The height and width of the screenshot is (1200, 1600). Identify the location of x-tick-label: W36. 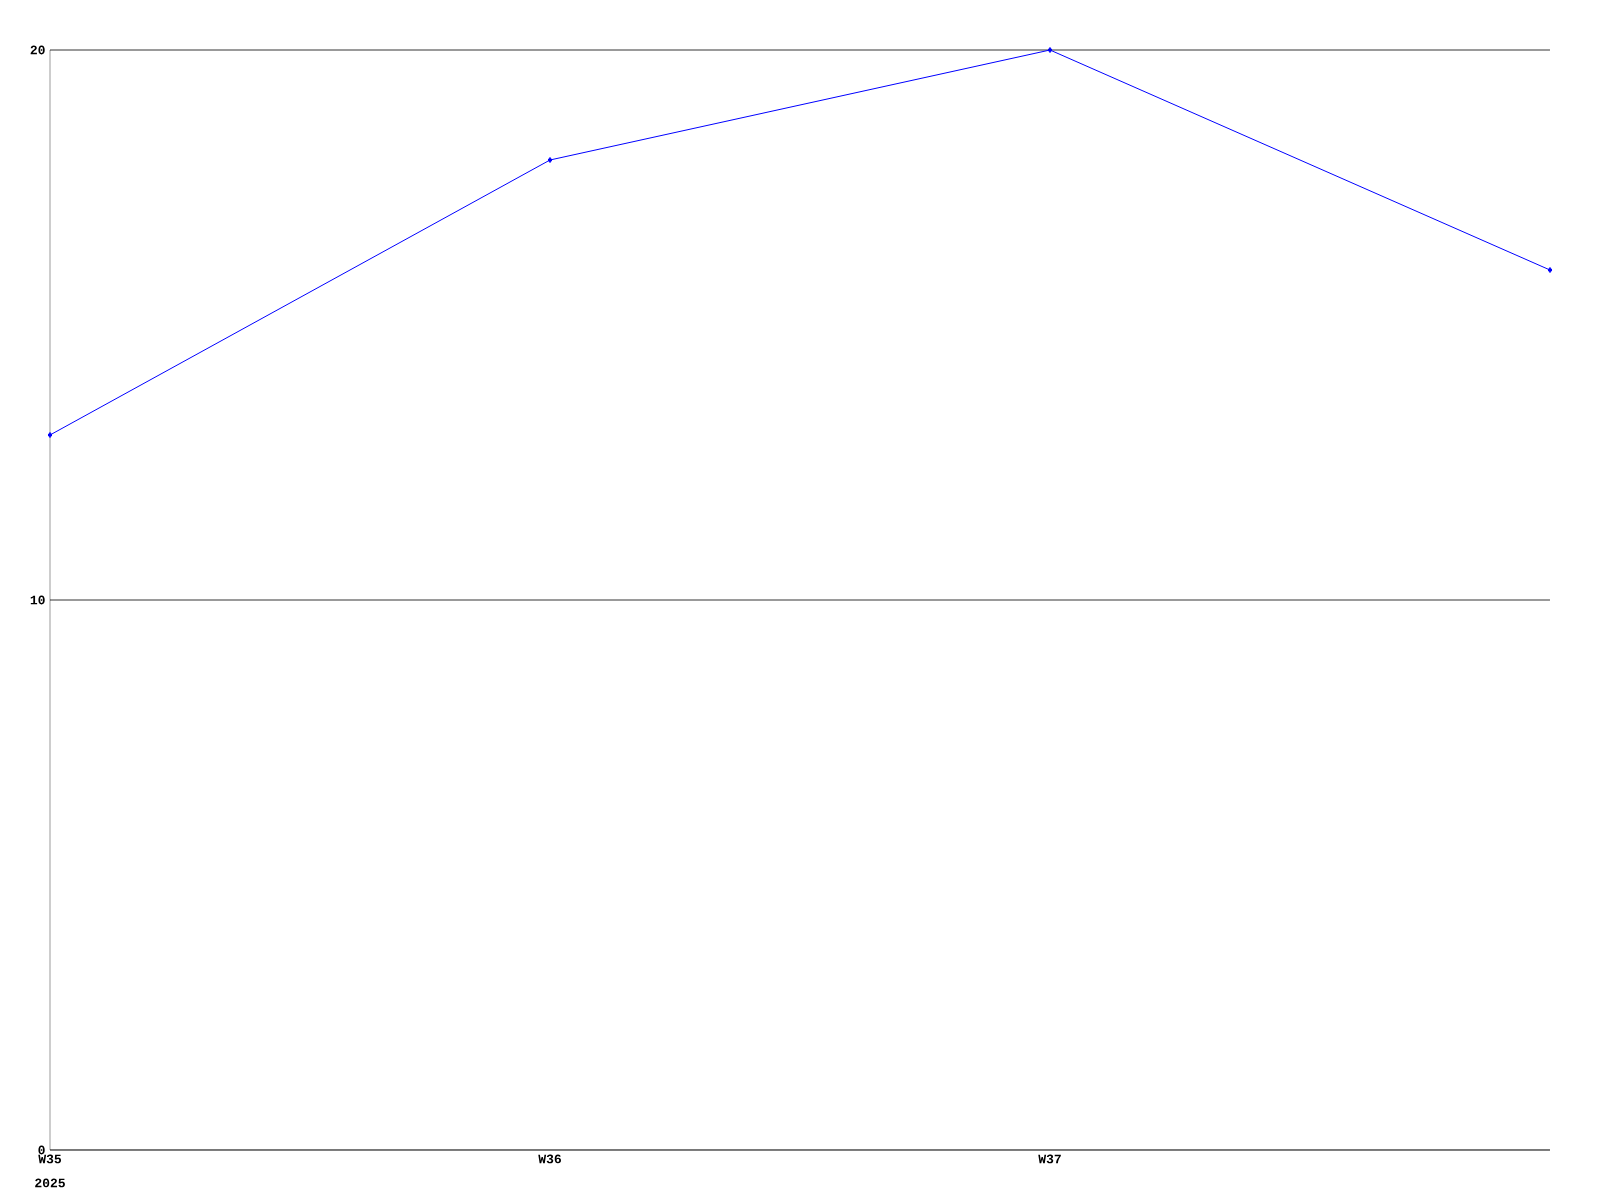
(549, 1159).